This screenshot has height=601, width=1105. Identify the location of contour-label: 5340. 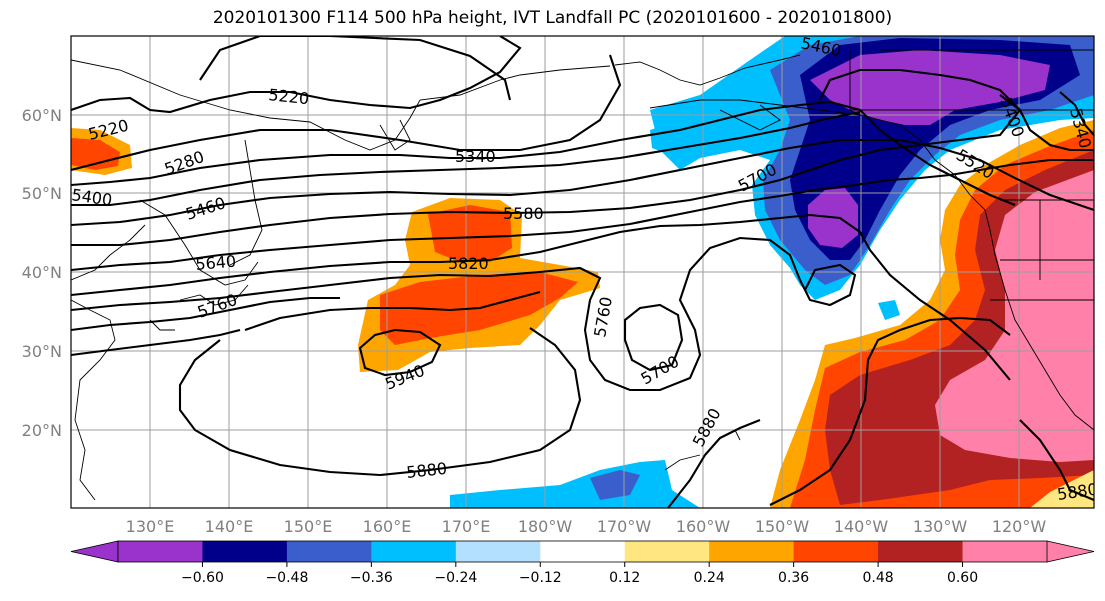
(475, 156).